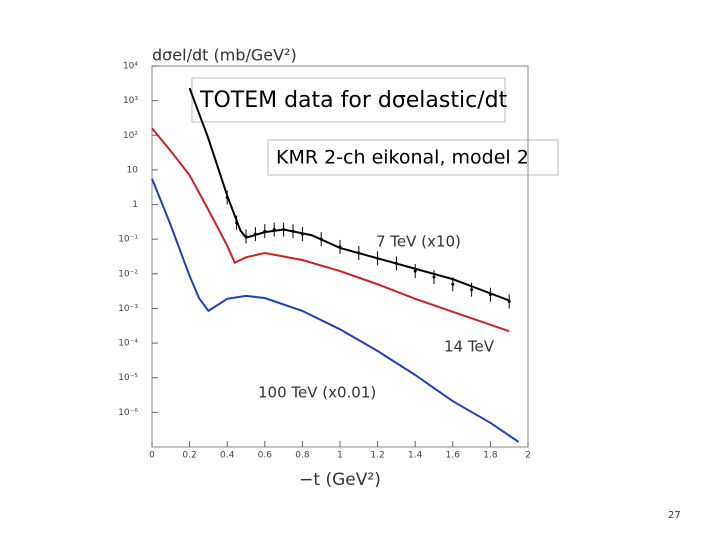  What do you see at coordinates (415, 456) in the screenshot?
I see `x-tick-label: 1.4` at bounding box center [415, 456].